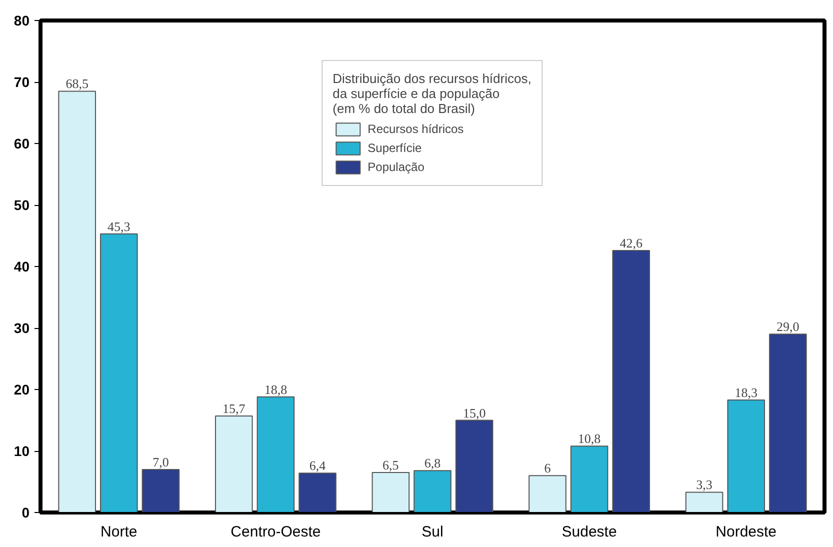 The height and width of the screenshot is (547, 833). Describe the element at coordinates (390, 465) in the screenshot. I see `data-label: 6,5` at that location.